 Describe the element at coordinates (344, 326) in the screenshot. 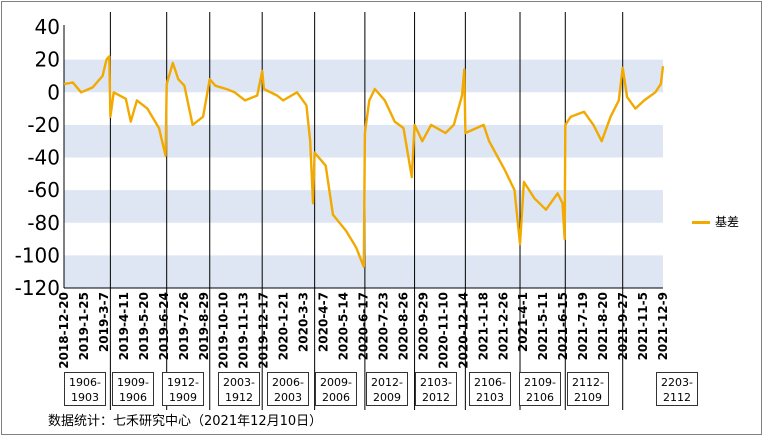

I see `x-tick-label: 2020-5-14` at that location.